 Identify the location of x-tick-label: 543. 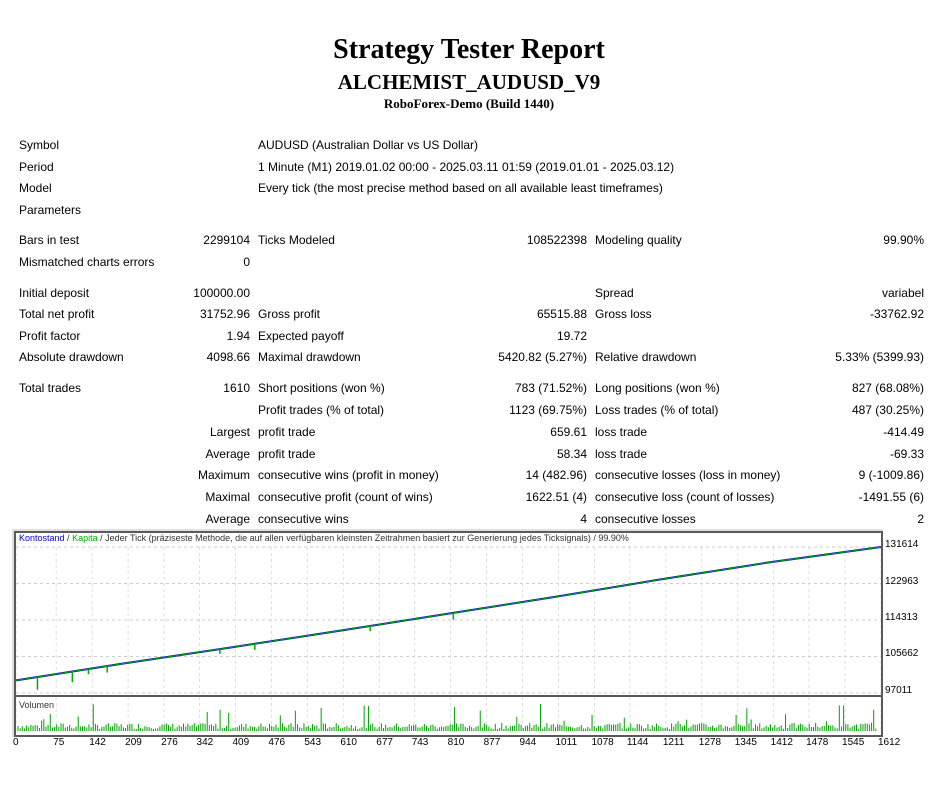
(313, 742).